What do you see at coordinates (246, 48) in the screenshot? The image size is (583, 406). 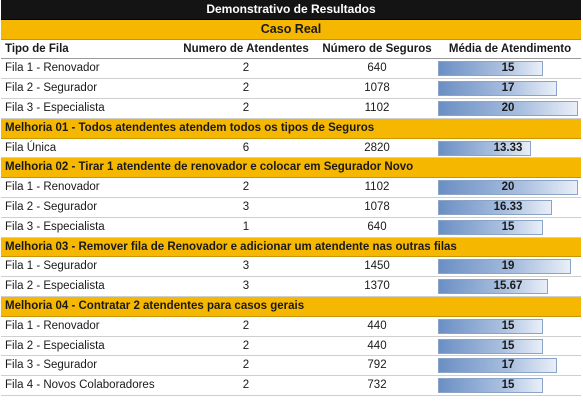 I see `header-attendants: Numero de Atendentes` at bounding box center [246, 48].